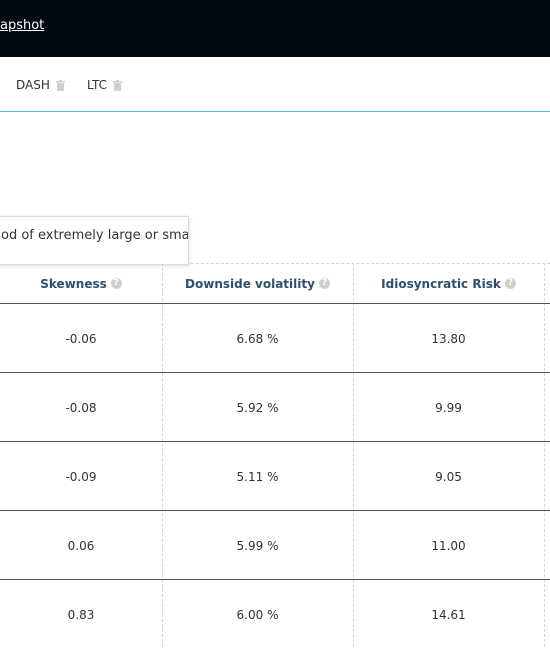 The height and width of the screenshot is (649, 550). I want to click on downside-volatility-cell: 6.68 %, so click(257, 338).